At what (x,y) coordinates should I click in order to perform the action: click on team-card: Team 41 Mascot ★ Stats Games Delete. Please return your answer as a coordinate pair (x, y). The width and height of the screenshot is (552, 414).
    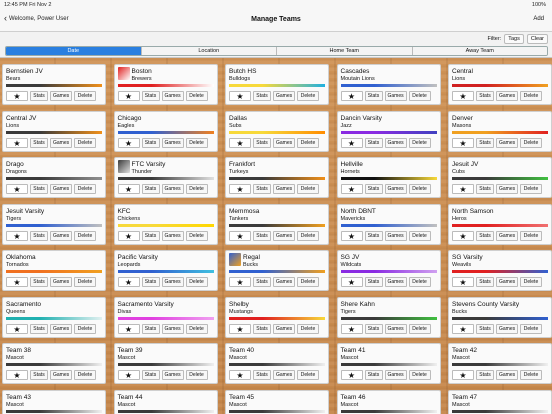
    Looking at the image, I should click on (388, 363).